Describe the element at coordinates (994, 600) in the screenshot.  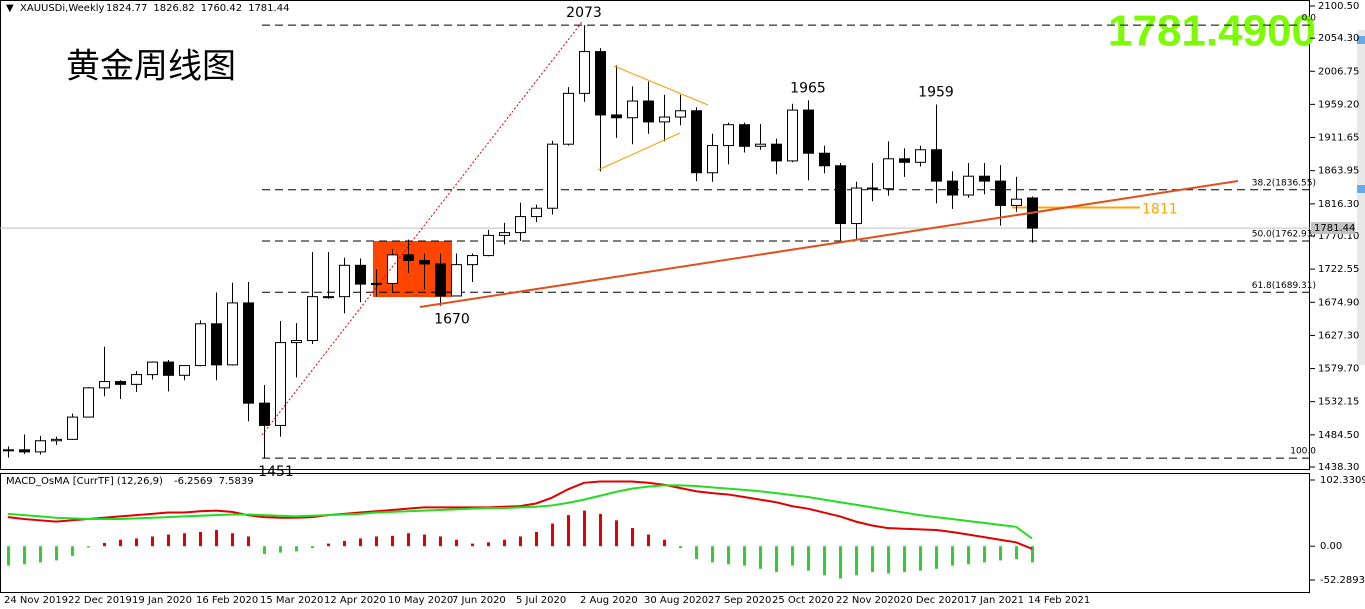
I see `x-tick-label: 17 Jan 2021` at that location.